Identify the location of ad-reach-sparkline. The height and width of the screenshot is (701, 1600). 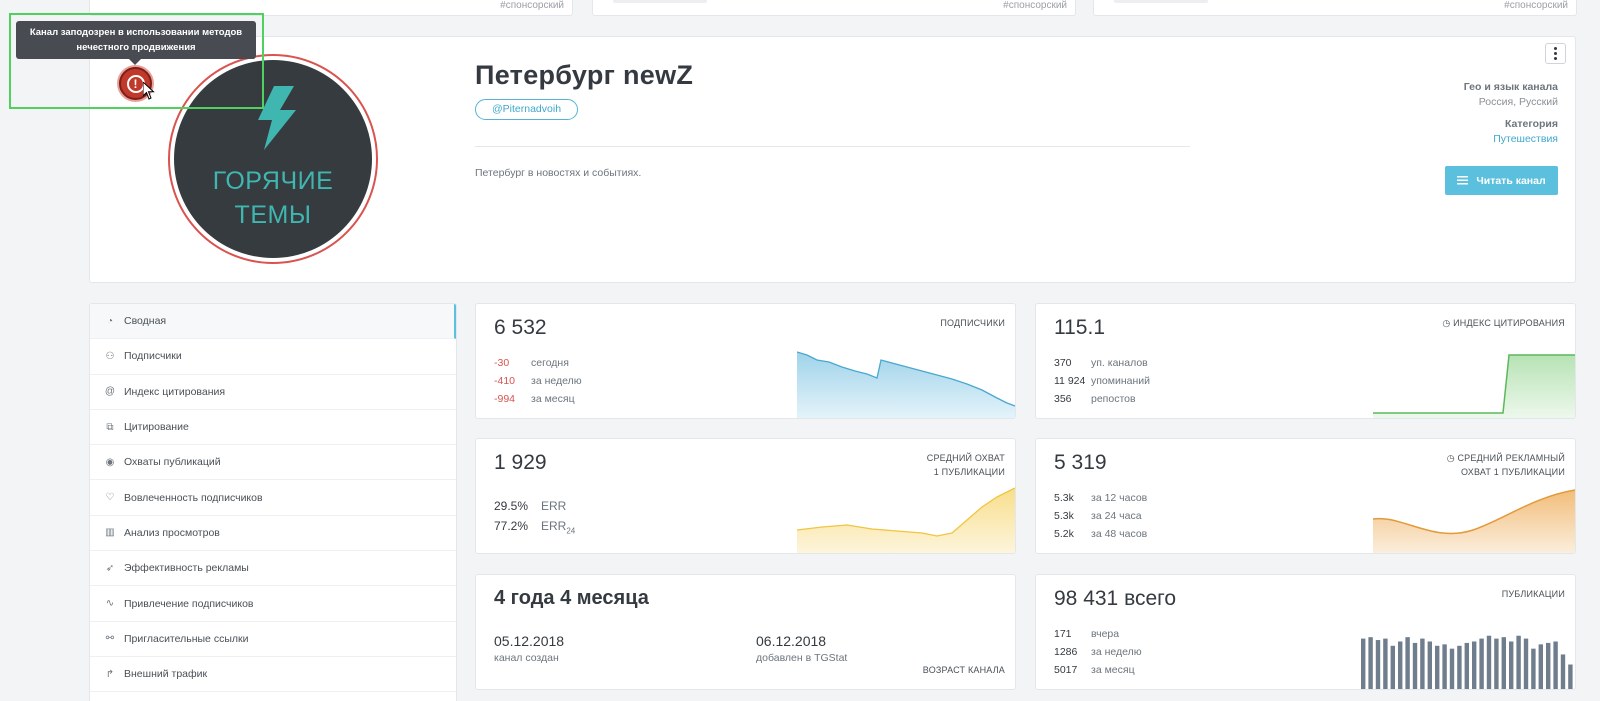
(1474, 521).